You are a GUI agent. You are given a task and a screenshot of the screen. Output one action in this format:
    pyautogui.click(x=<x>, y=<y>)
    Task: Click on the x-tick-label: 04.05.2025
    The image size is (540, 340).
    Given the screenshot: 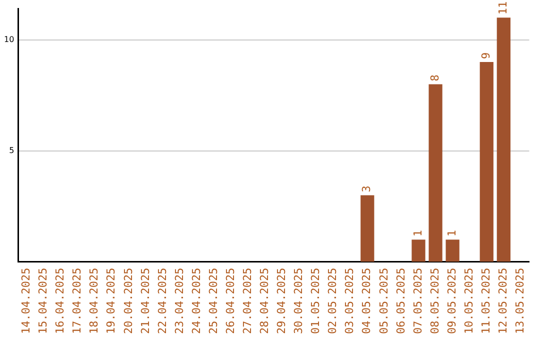 What is the action you would take?
    pyautogui.click(x=367, y=301)
    